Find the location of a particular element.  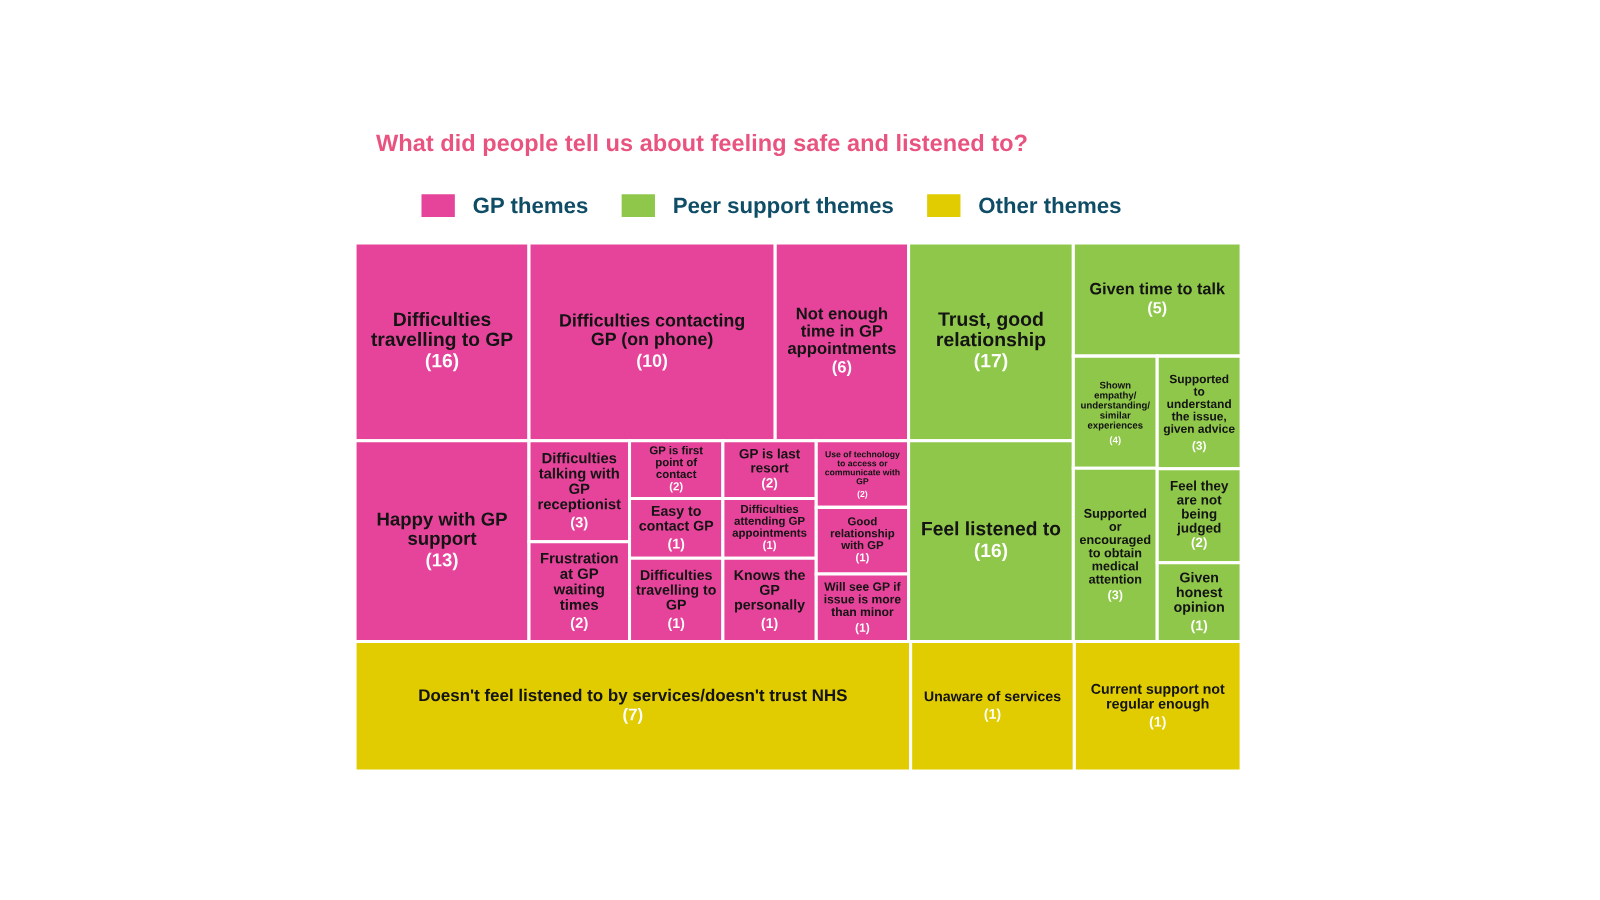

legend-label: Peer support themes is located at coordinates (783, 207).